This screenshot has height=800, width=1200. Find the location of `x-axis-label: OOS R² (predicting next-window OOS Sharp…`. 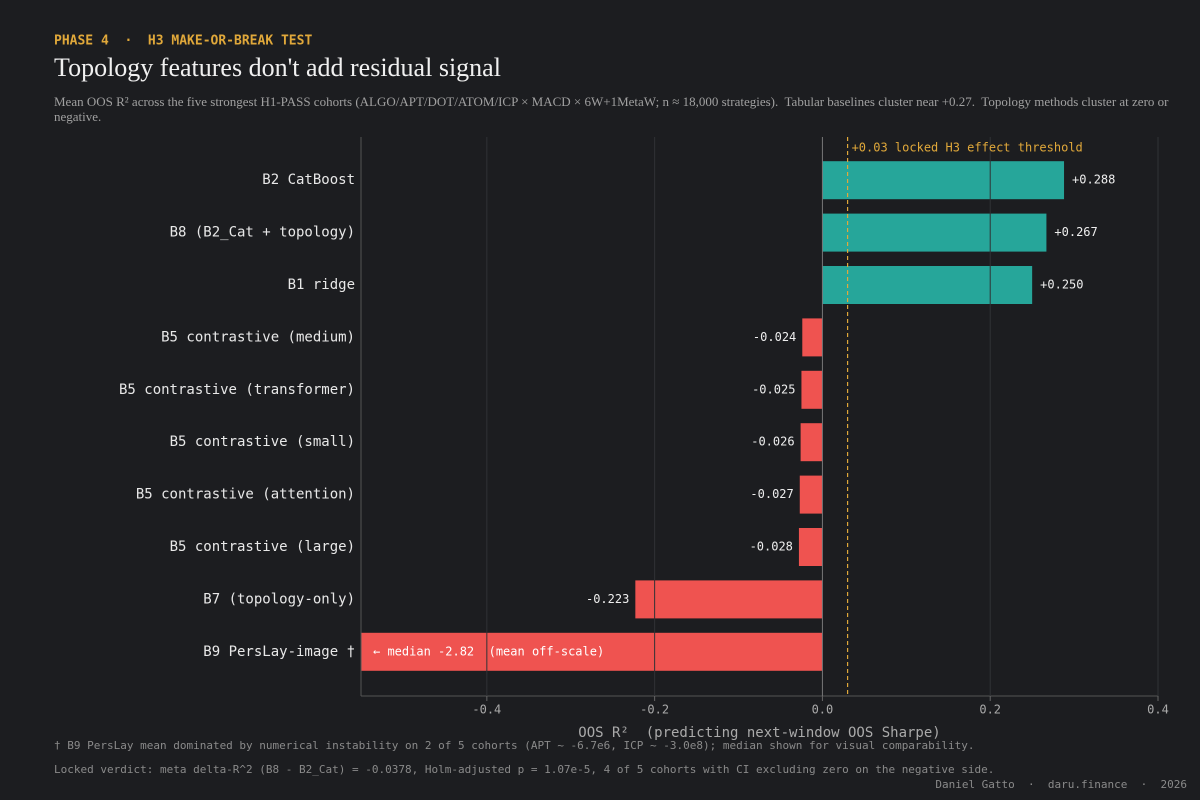

x-axis-label: OOS R² (predicting next-window OOS Sharp… is located at coordinates (759, 733).